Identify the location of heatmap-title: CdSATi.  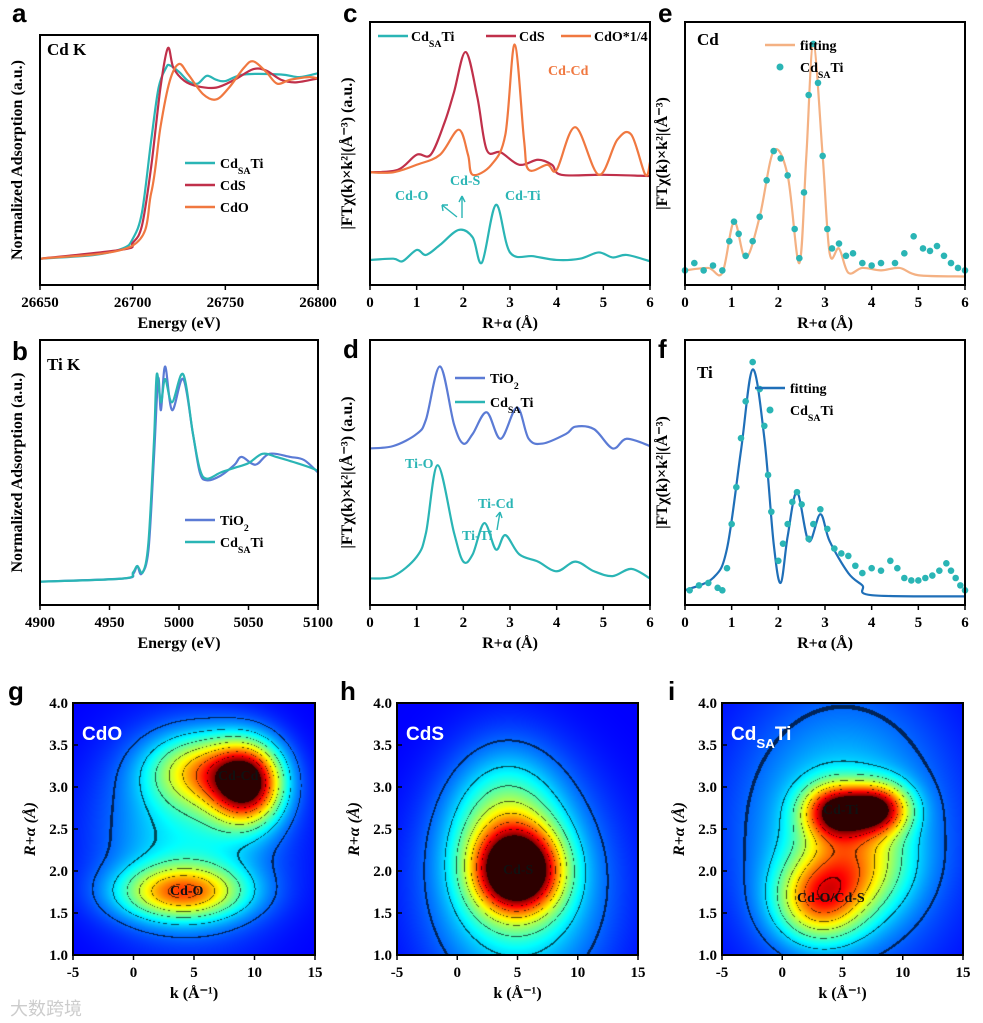
(761, 737).